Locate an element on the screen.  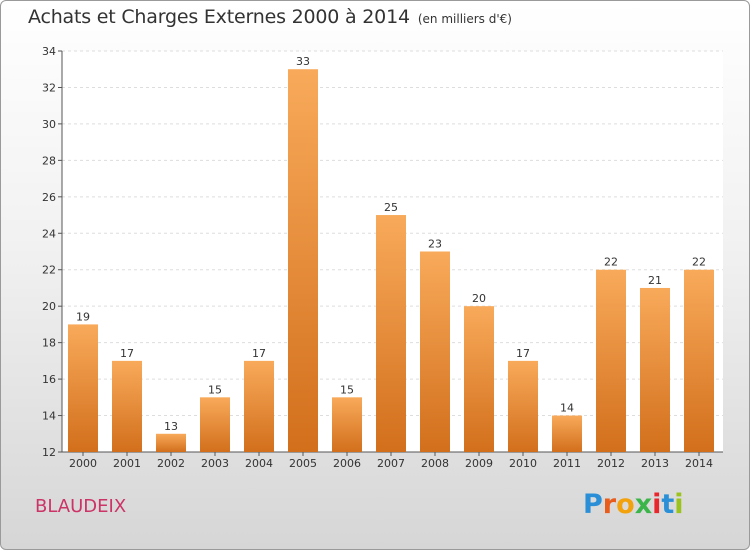
x-tick-label: 2001 is located at coordinates (127, 463).